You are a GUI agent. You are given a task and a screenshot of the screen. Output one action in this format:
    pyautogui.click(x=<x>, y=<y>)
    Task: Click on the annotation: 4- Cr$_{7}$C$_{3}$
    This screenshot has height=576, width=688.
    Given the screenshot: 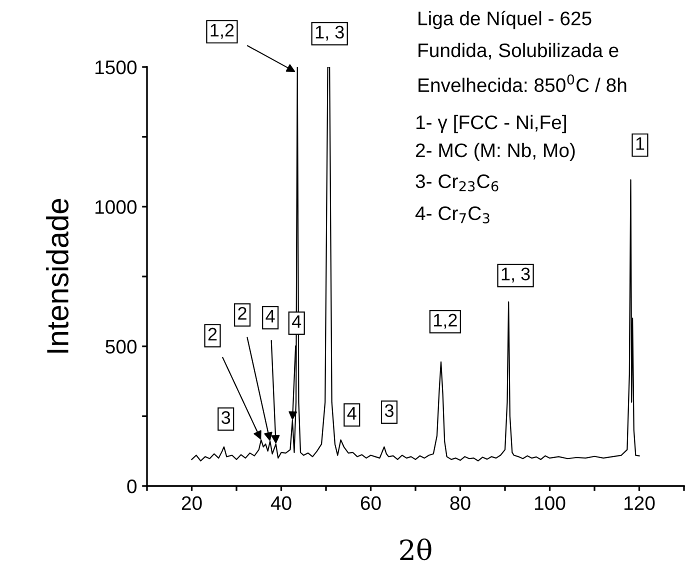 What is the action you would take?
    pyautogui.click(x=452, y=215)
    